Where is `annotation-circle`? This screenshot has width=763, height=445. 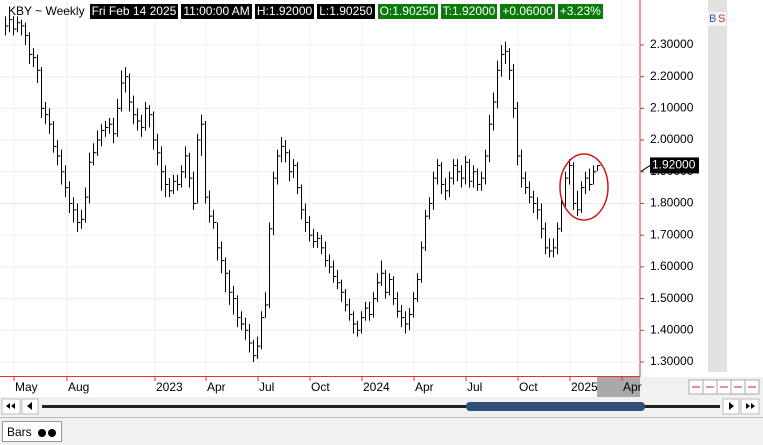 annotation-circle is located at coordinates (584, 187).